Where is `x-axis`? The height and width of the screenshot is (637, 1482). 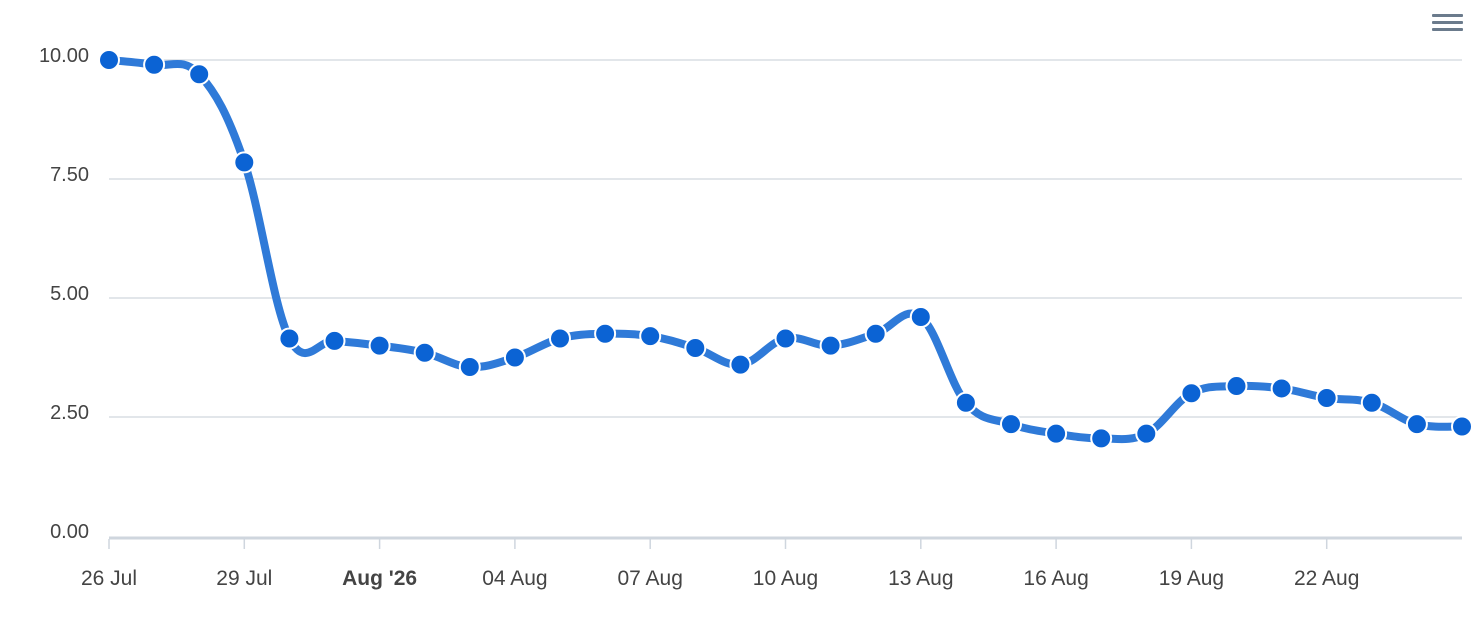 x-axis is located at coordinates (785, 542).